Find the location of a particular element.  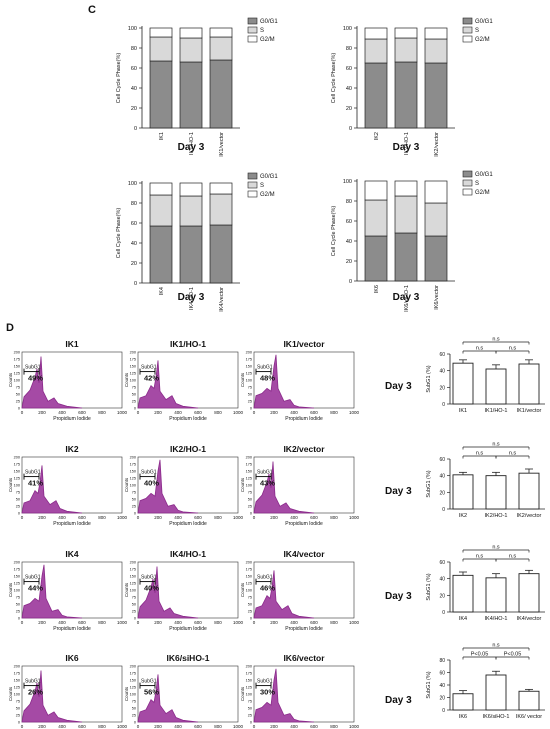

stacked-x-tick-label: IK6 is located at coordinates (377, 289).